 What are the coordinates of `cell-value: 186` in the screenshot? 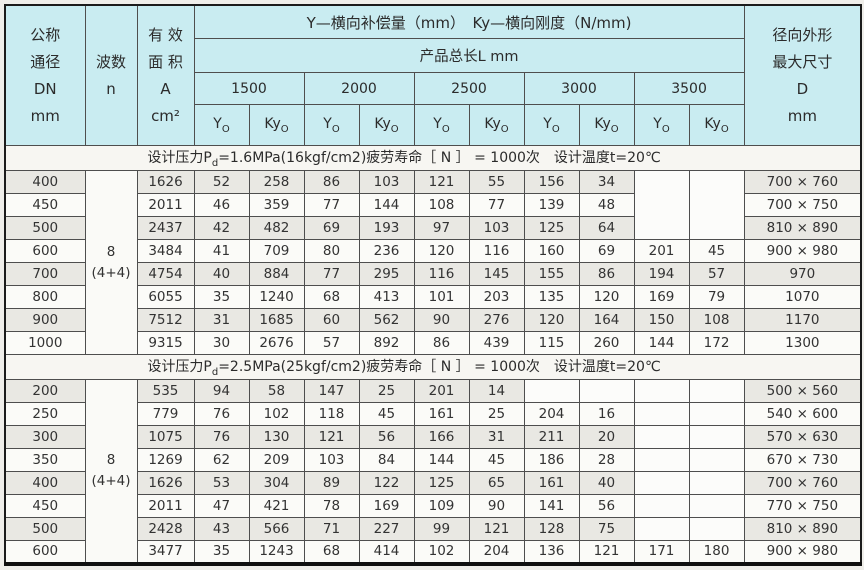 It's located at (551, 460).